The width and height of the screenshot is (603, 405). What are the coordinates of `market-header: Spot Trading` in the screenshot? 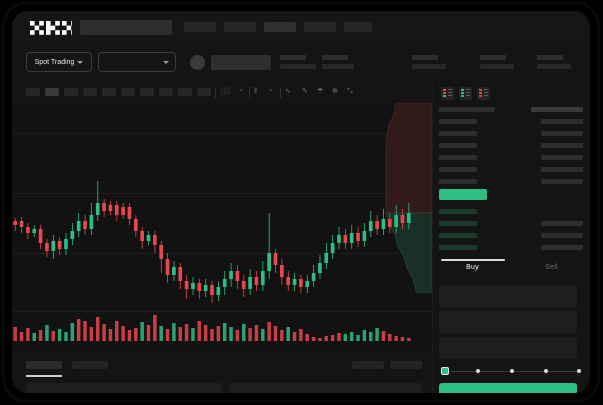 It's located at (301, 63).